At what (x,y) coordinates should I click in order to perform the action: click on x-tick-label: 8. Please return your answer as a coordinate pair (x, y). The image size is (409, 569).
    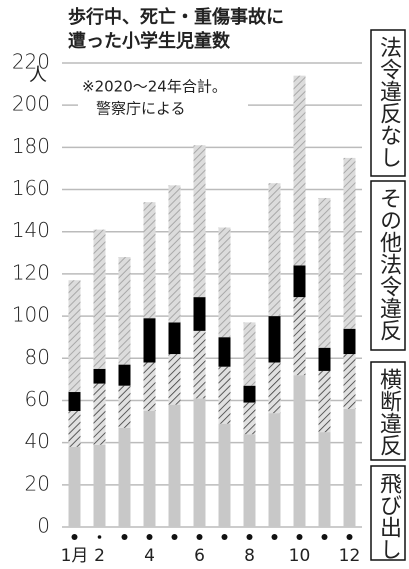
    Looking at the image, I should click on (249, 556).